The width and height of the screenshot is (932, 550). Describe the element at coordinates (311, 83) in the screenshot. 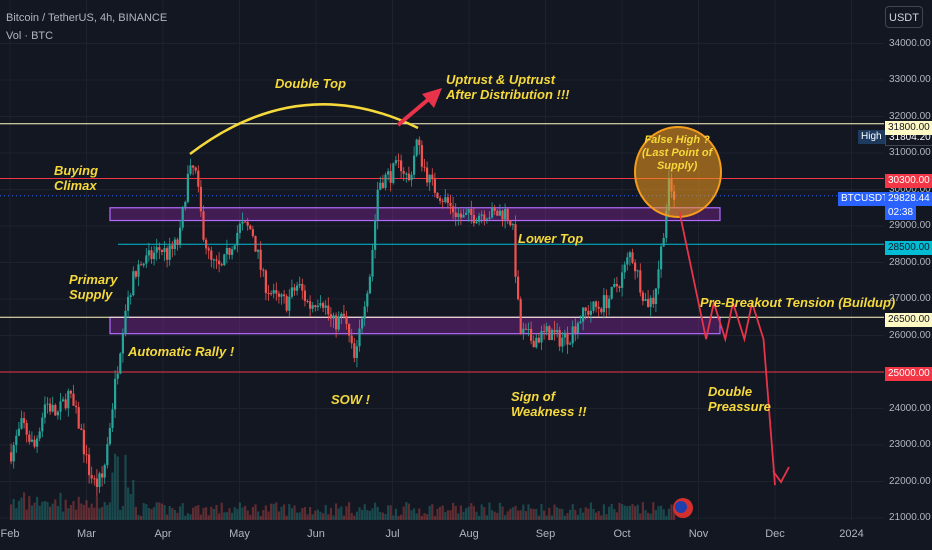

I see `annotation-double-top: Double Top` at that location.